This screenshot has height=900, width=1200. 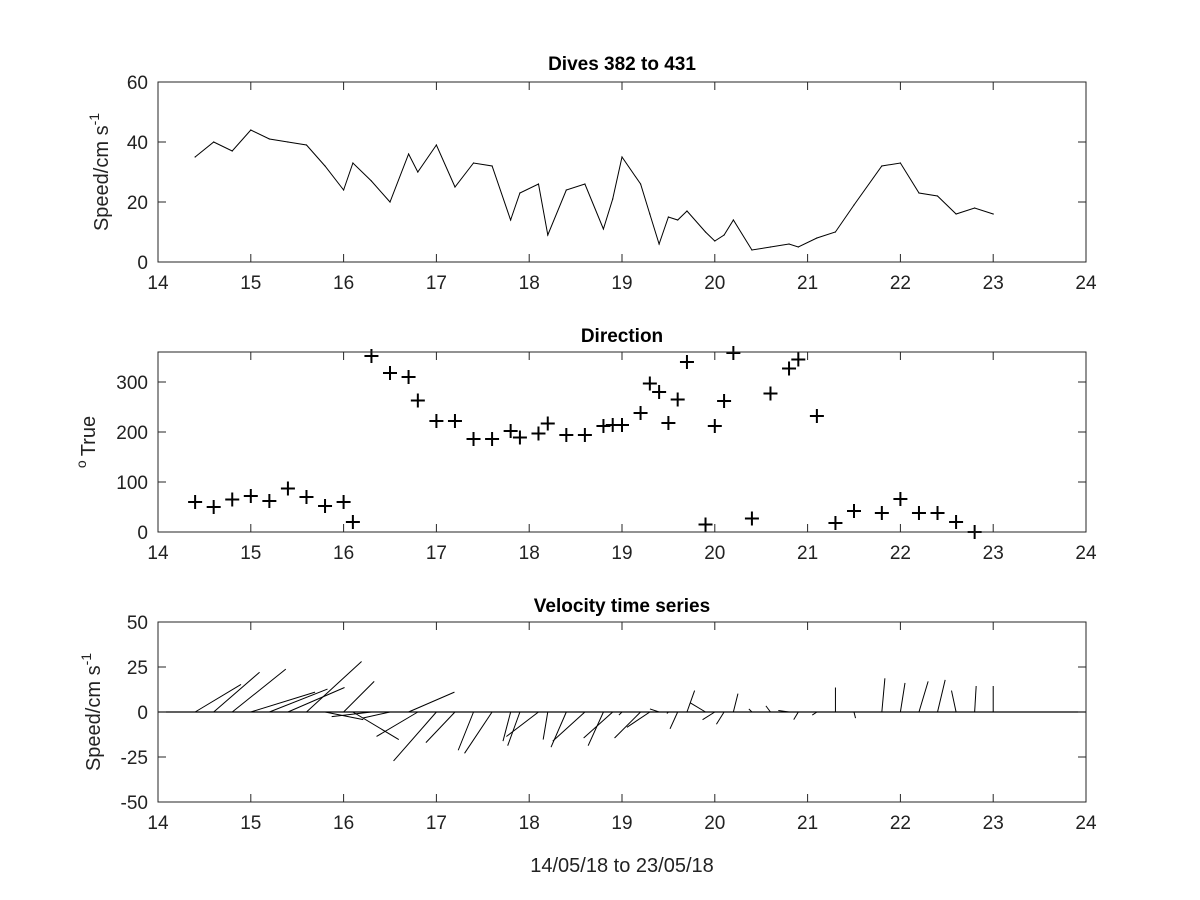 I want to click on direction-xtick-label: 21, so click(x=807, y=553).